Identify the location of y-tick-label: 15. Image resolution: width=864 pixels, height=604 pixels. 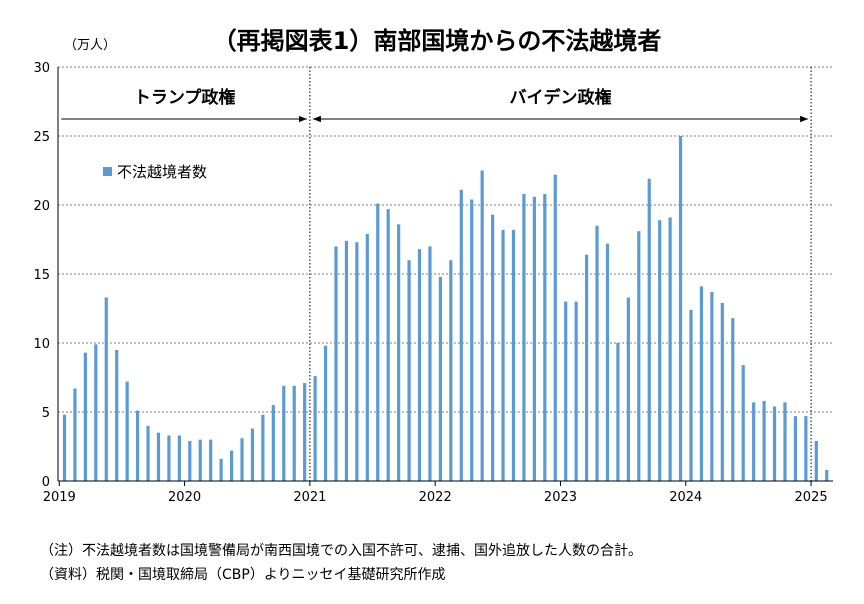
(41, 275).